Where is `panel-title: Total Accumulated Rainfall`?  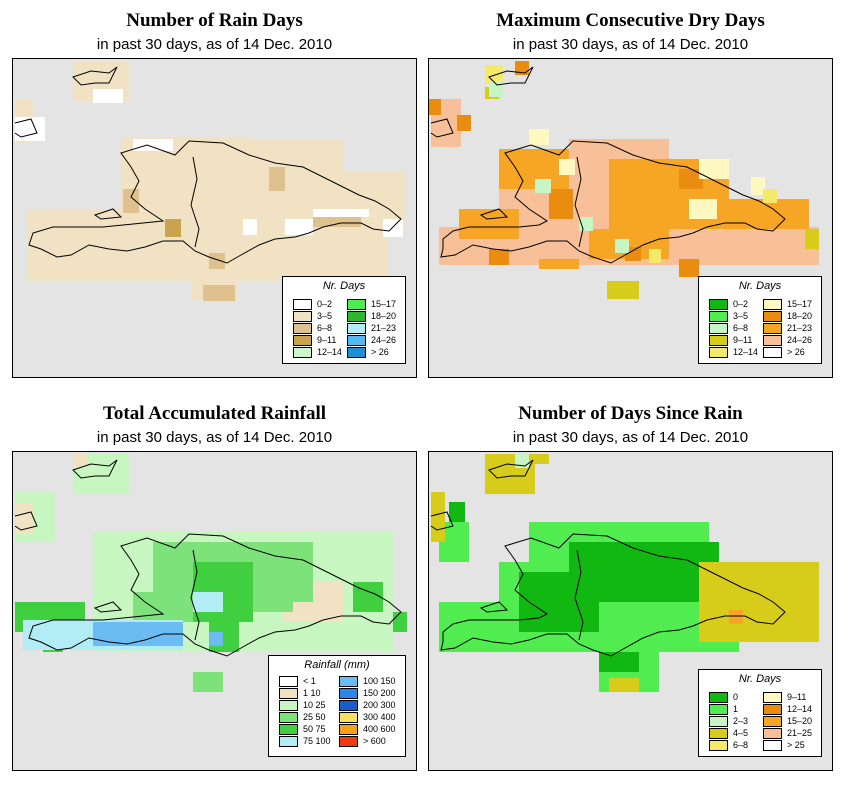 panel-title: Total Accumulated Rainfall is located at coordinates (214, 413).